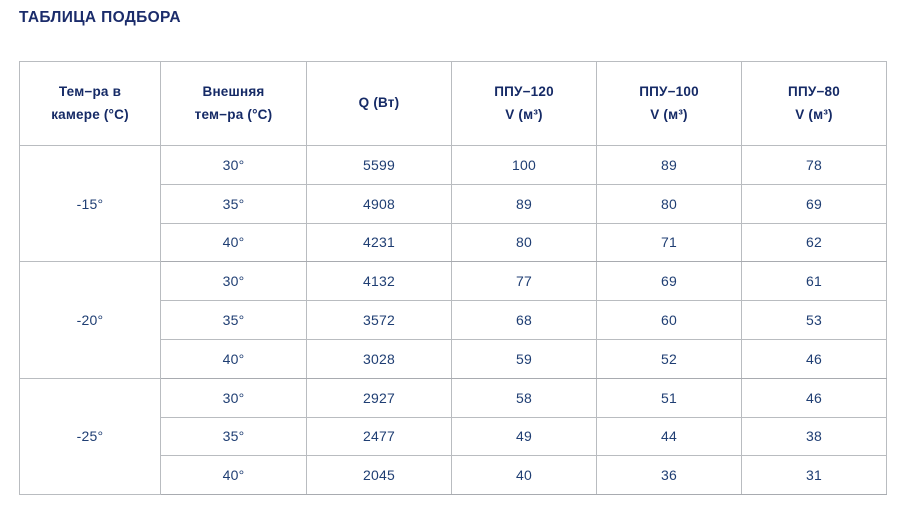 This screenshot has width=906, height=512. I want to click on cell-ppu-120: 59, so click(524, 358).